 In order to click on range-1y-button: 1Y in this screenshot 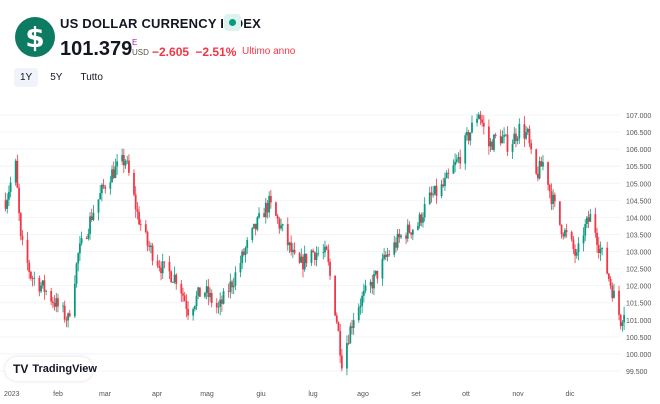, I will do `click(26, 77)`.